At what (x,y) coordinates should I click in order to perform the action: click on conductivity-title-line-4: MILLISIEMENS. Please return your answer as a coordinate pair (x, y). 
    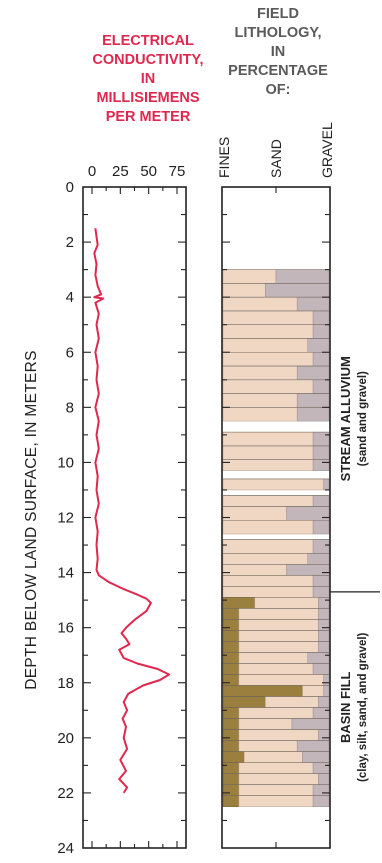
    Looking at the image, I should click on (147, 98).